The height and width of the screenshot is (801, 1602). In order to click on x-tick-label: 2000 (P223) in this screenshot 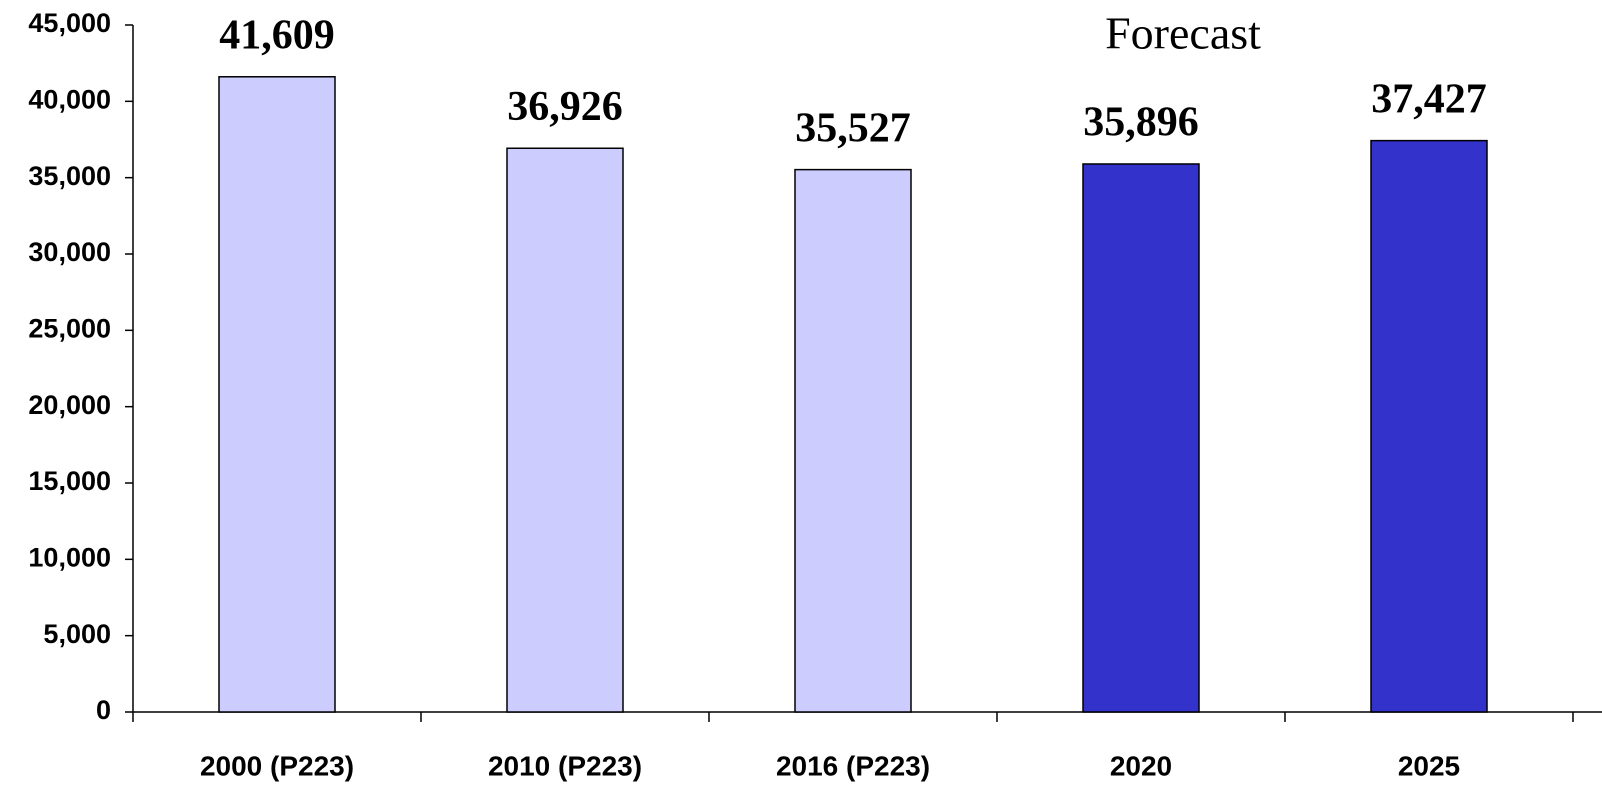, I will do `click(277, 765)`.